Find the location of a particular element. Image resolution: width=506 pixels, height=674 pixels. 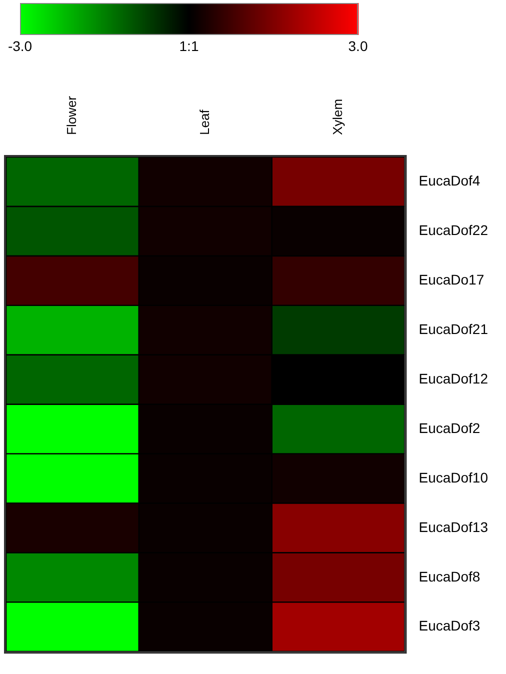

y-tick-label: EucaDo17 is located at coordinates (451, 280).